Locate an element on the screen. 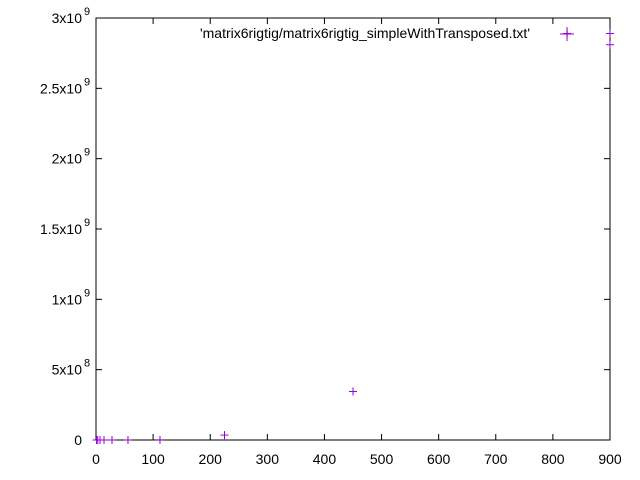 Image resolution: width=640 pixels, height=480 pixels. y-tick-exponent: 8 is located at coordinates (87, 364).